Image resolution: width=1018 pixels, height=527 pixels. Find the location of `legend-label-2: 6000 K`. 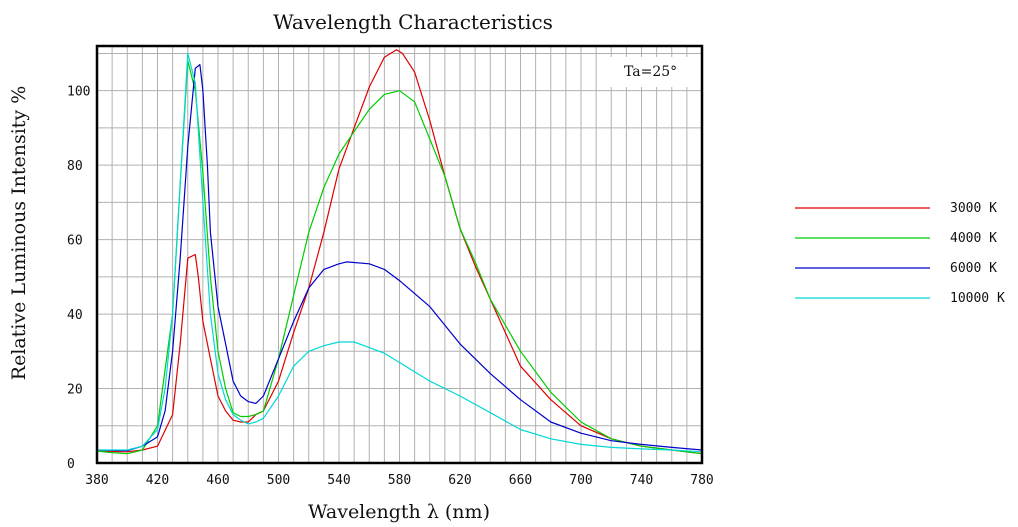

legend-label-2: 6000 K is located at coordinates (973, 268).